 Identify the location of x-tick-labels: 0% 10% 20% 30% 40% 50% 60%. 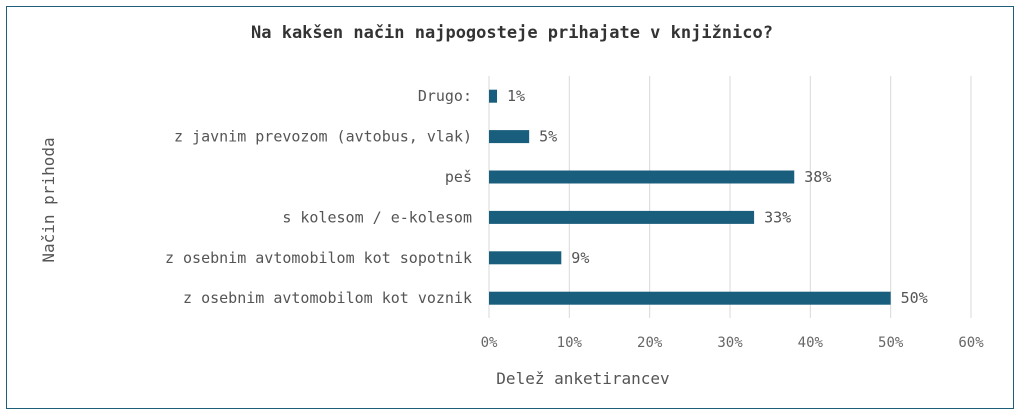
(733, 343).